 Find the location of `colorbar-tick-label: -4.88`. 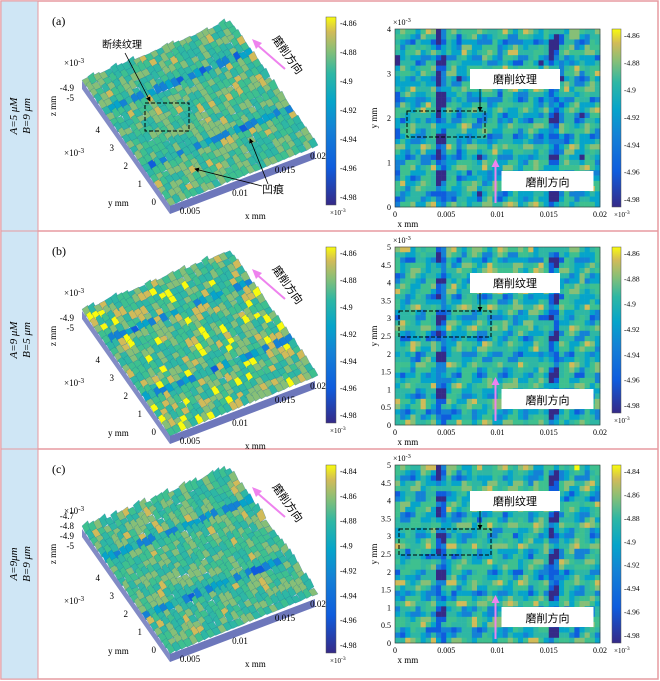

colorbar-tick-label: -4.88 is located at coordinates (632, 278).